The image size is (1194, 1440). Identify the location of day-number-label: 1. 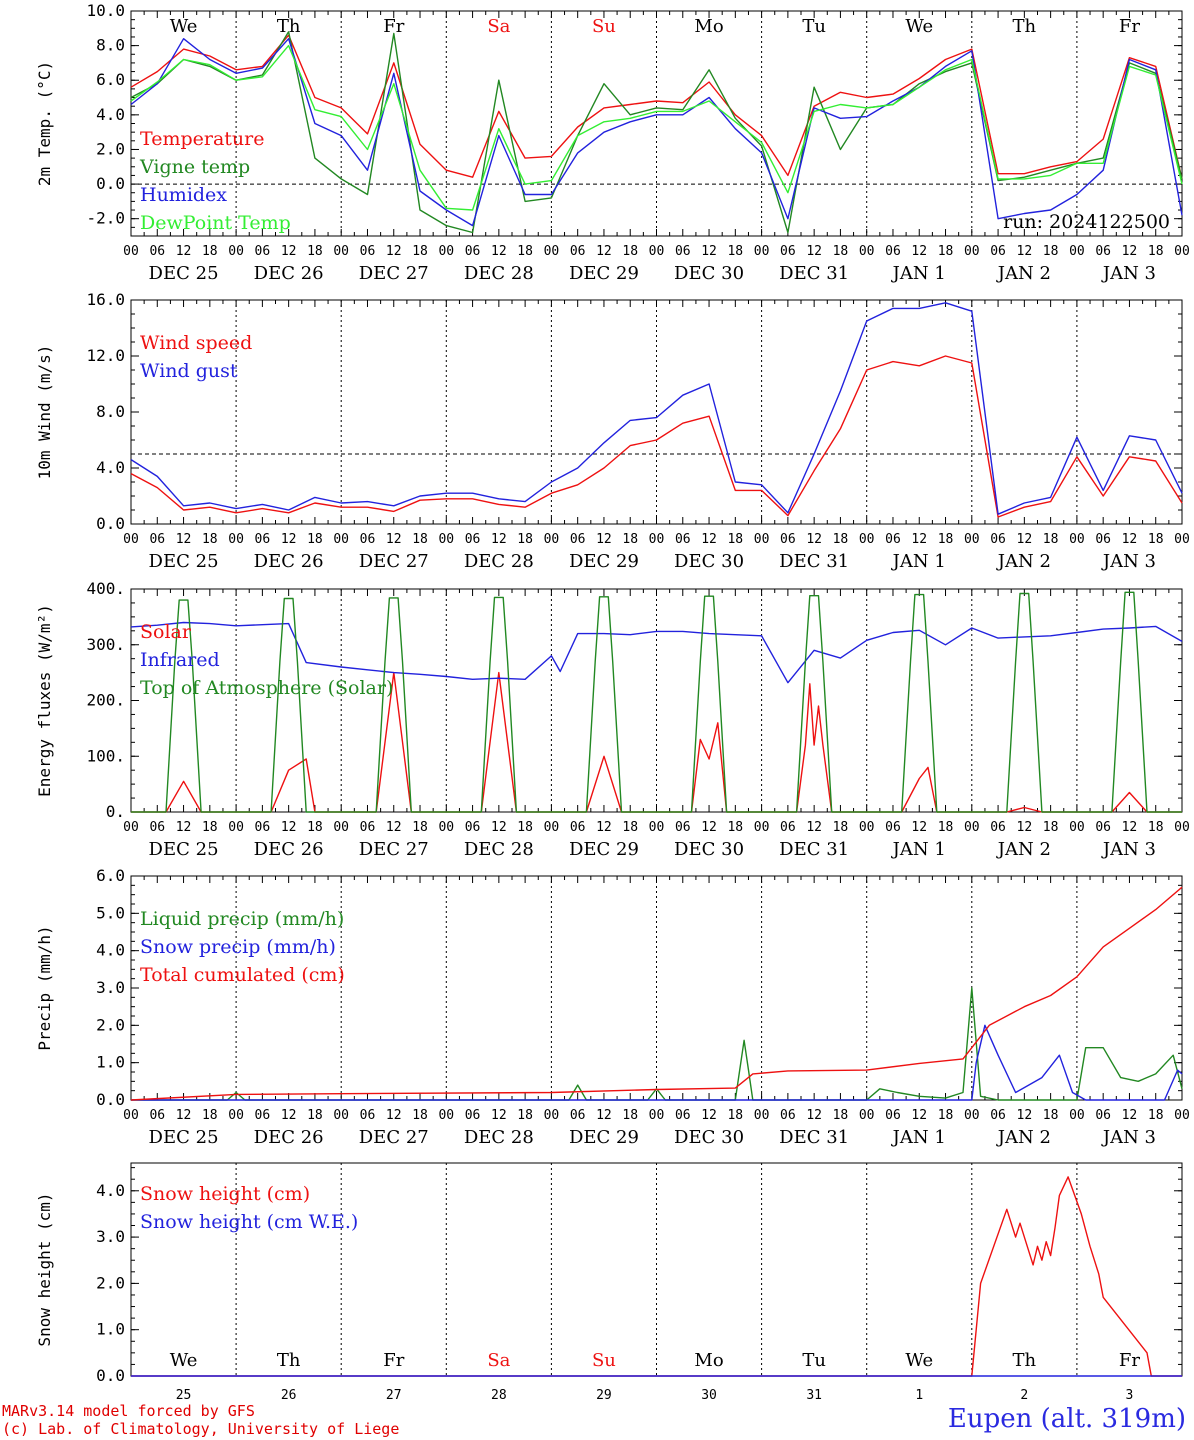
(919, 1394).